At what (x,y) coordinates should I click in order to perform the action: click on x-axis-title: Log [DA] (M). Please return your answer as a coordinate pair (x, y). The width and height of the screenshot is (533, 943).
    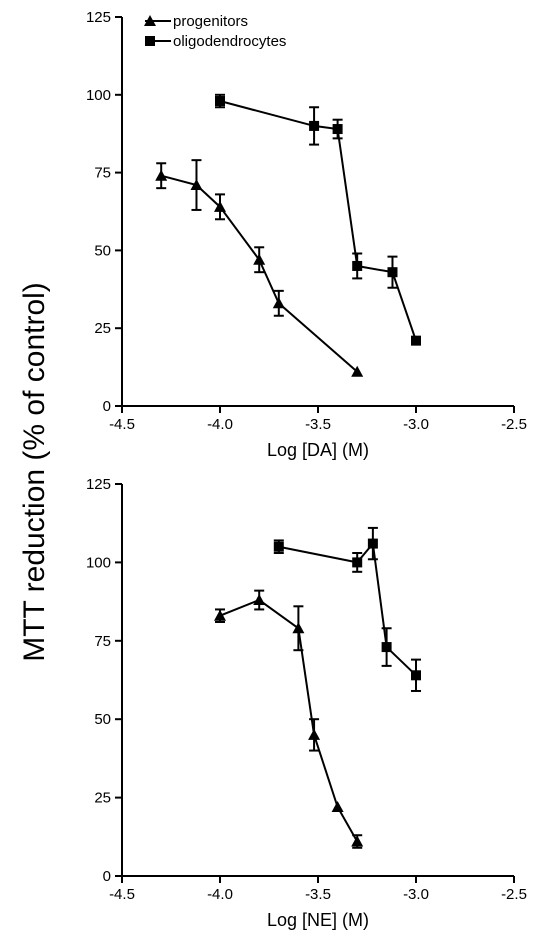
    Looking at the image, I should click on (318, 450).